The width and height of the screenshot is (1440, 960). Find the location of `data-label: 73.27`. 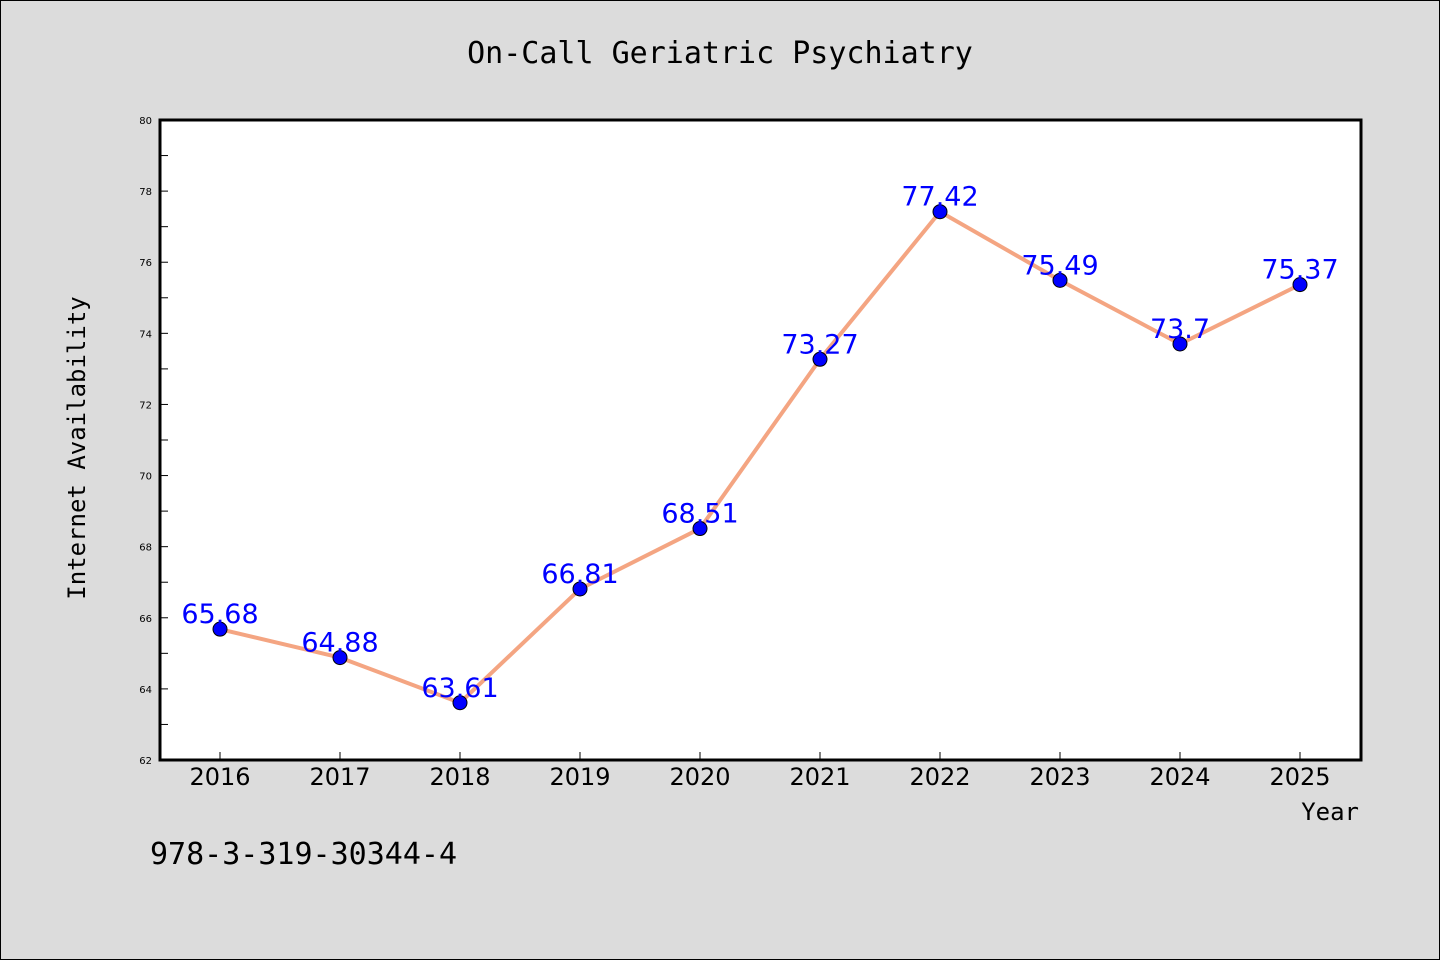

data-label: 73.27 is located at coordinates (819, 344).